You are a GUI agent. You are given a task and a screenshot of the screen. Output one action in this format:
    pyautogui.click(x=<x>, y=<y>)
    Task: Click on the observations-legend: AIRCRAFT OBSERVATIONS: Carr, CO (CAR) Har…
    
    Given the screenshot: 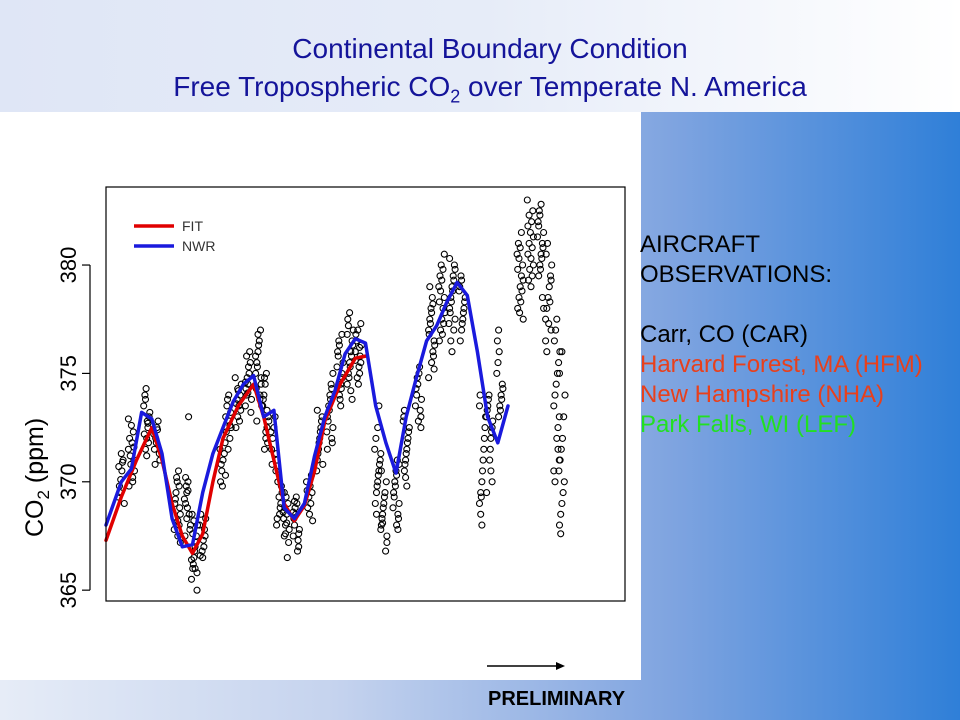 What is the action you would take?
    pyautogui.click(x=800, y=335)
    